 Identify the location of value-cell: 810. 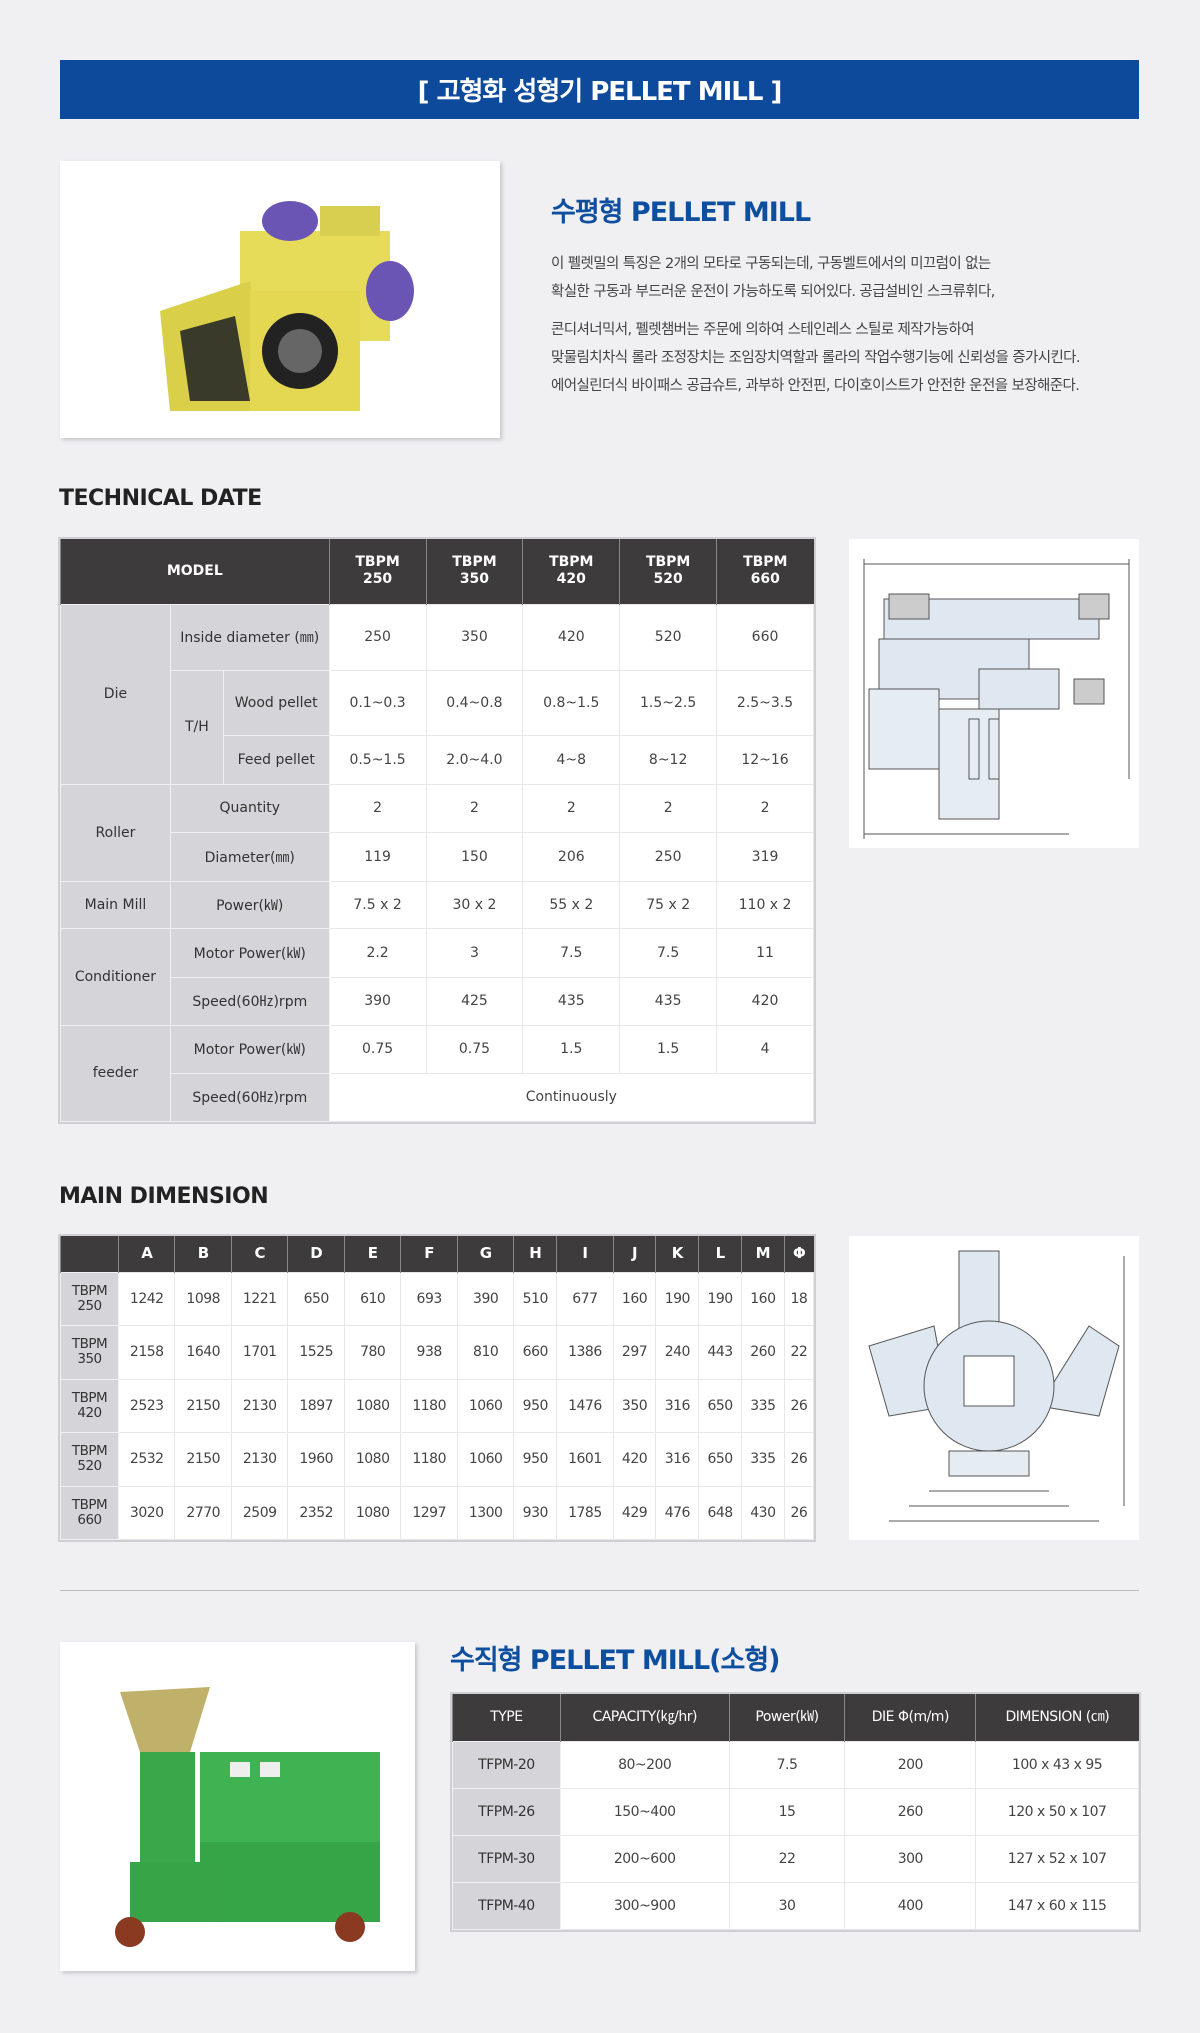
(485, 1352).